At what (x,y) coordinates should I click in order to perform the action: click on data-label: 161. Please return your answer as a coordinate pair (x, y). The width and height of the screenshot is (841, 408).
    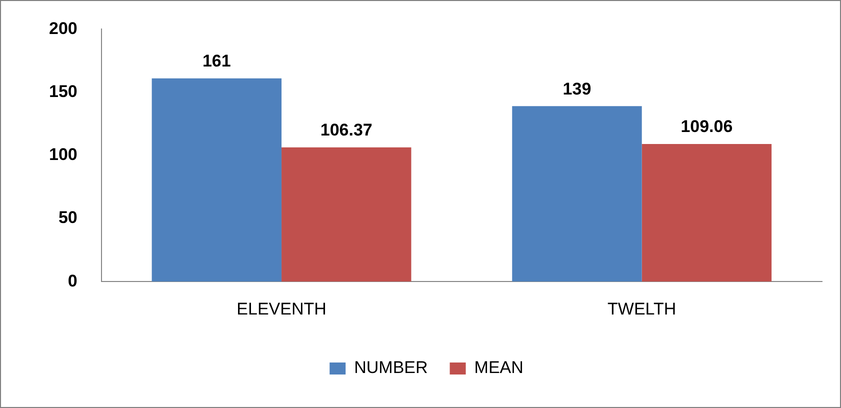
    Looking at the image, I should click on (216, 61).